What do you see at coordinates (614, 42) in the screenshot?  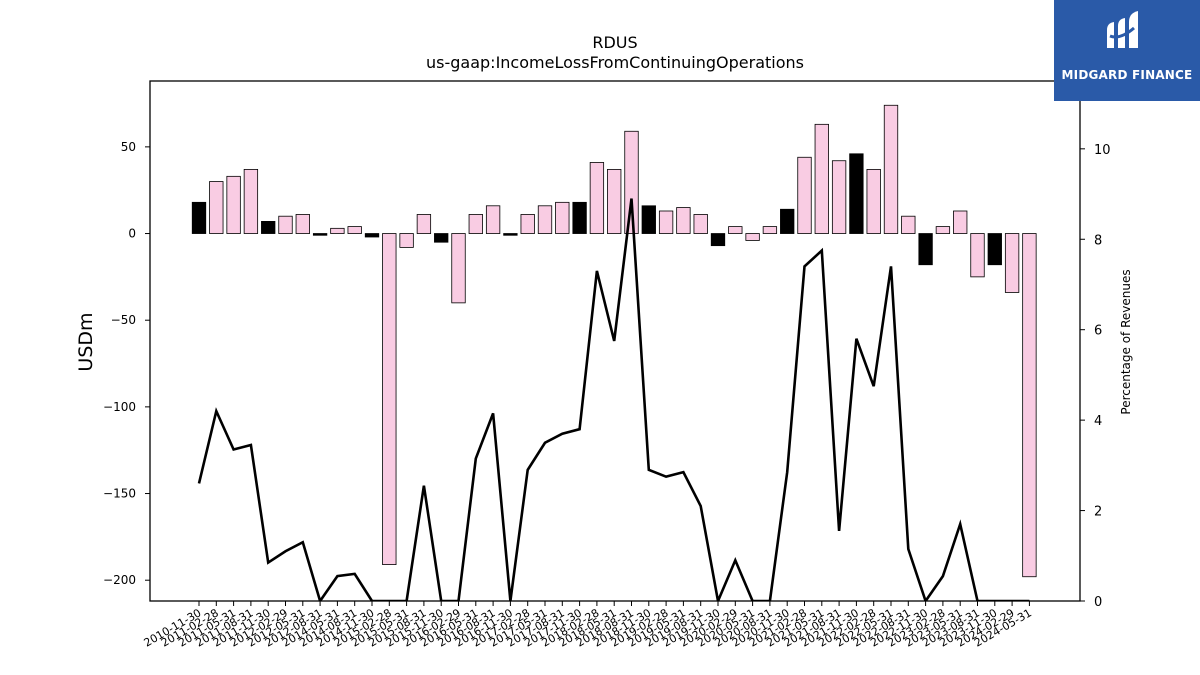 I see `chart-title: RDUS` at bounding box center [614, 42].